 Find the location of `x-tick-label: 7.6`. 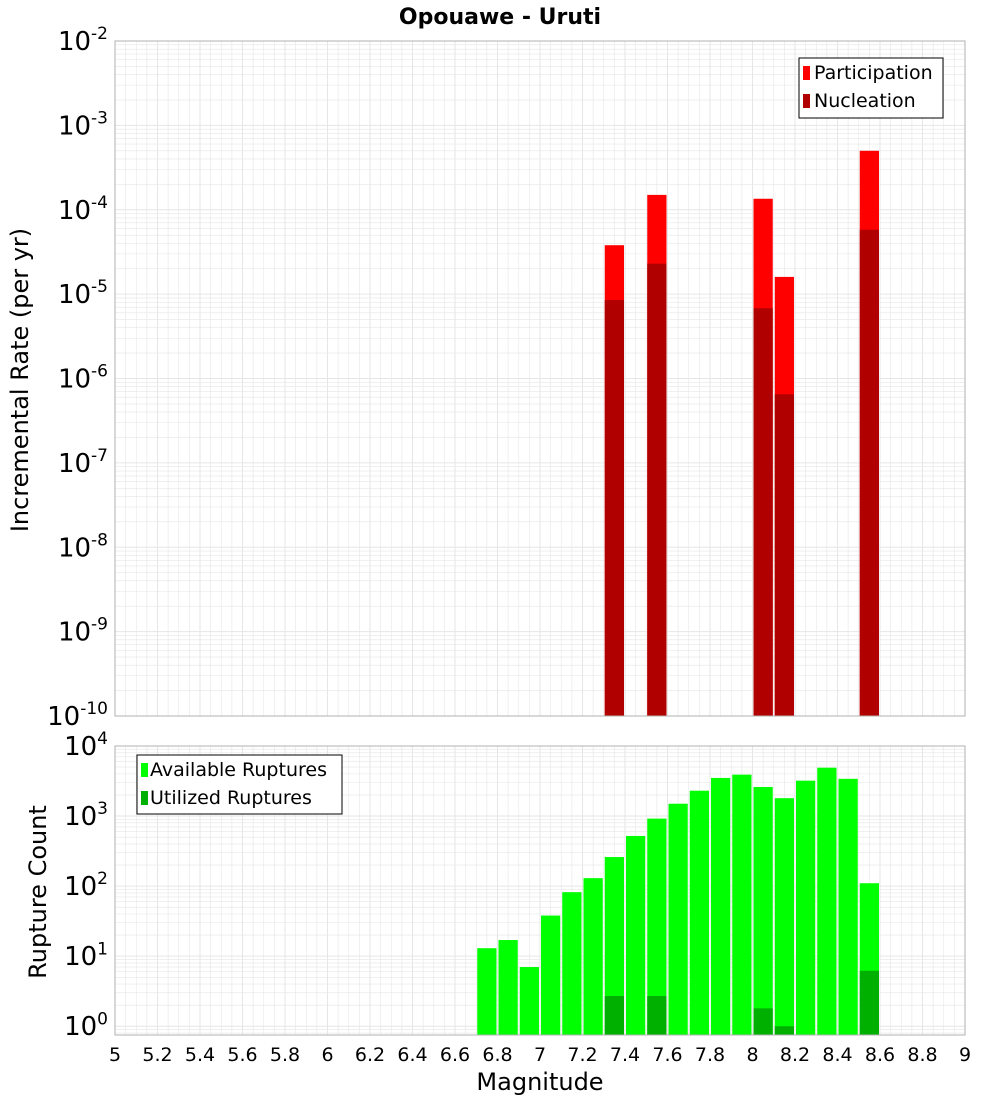

x-tick-label: 7.6 is located at coordinates (667, 1055).